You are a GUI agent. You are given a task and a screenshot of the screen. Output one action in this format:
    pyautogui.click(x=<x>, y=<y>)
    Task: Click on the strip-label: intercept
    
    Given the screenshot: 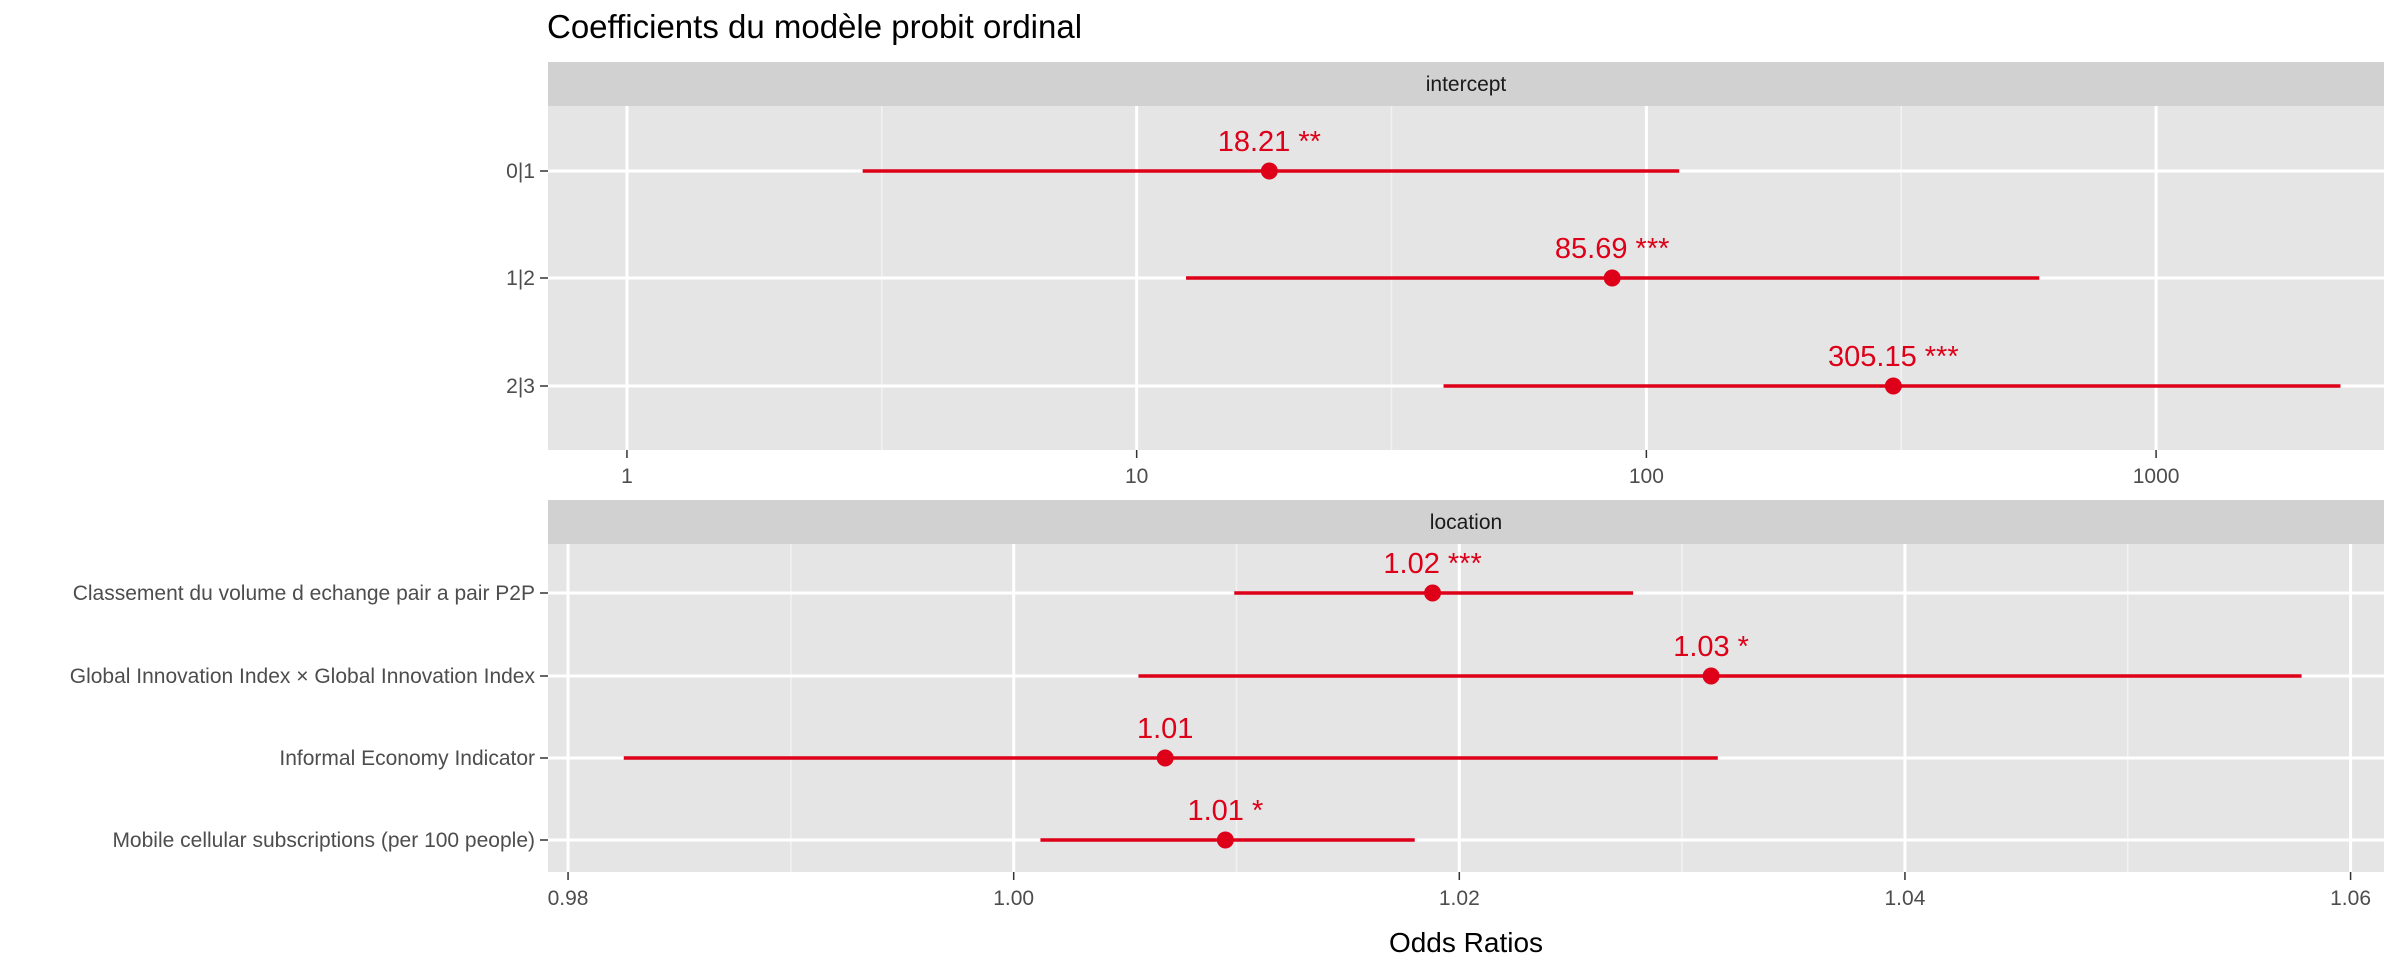 What is the action you would take?
    pyautogui.click(x=1466, y=84)
    